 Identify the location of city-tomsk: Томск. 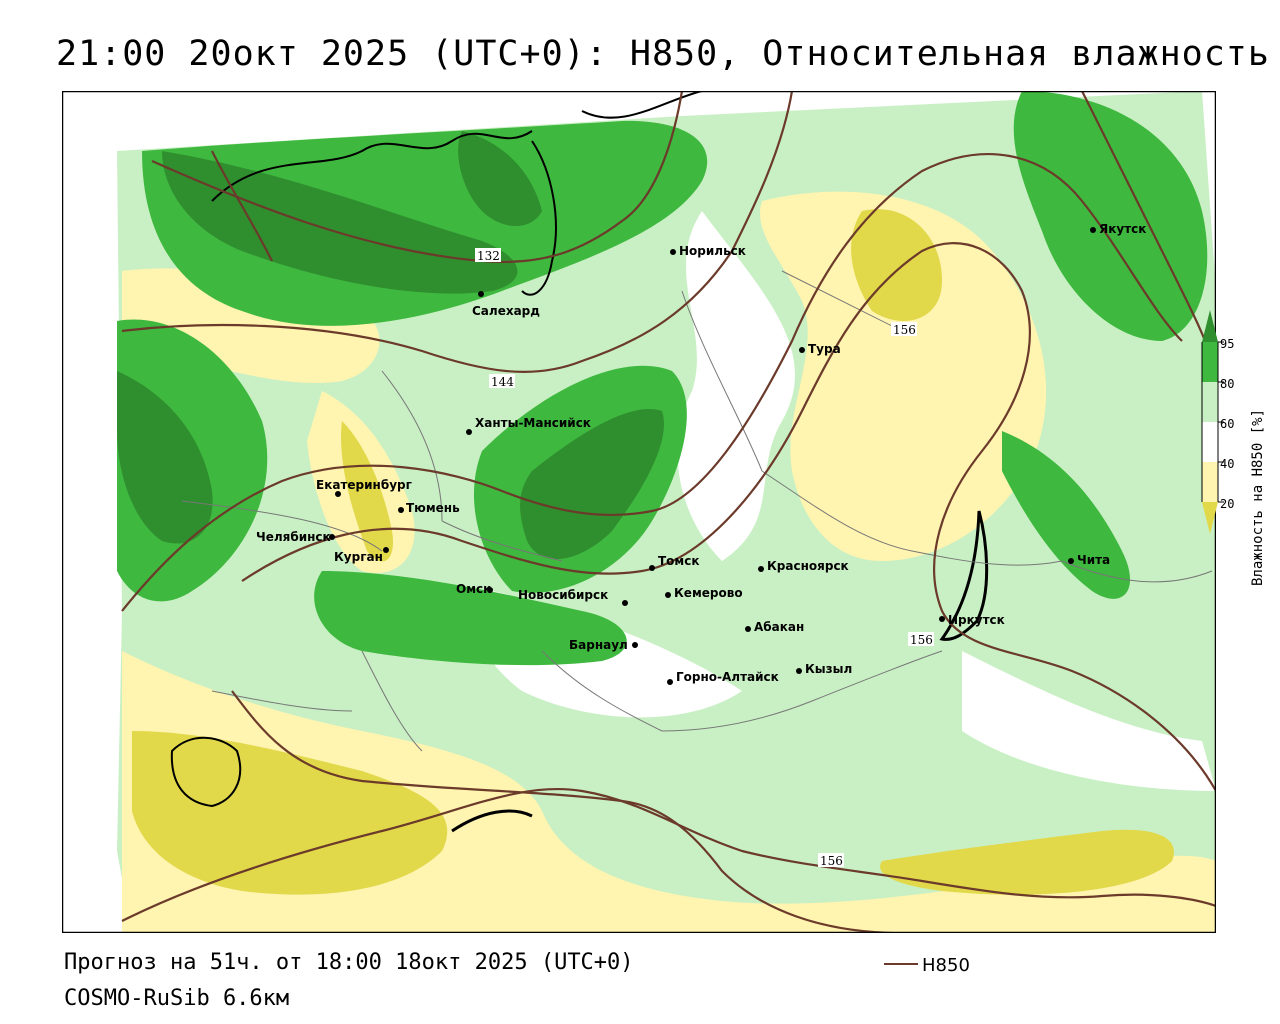
(674, 562).